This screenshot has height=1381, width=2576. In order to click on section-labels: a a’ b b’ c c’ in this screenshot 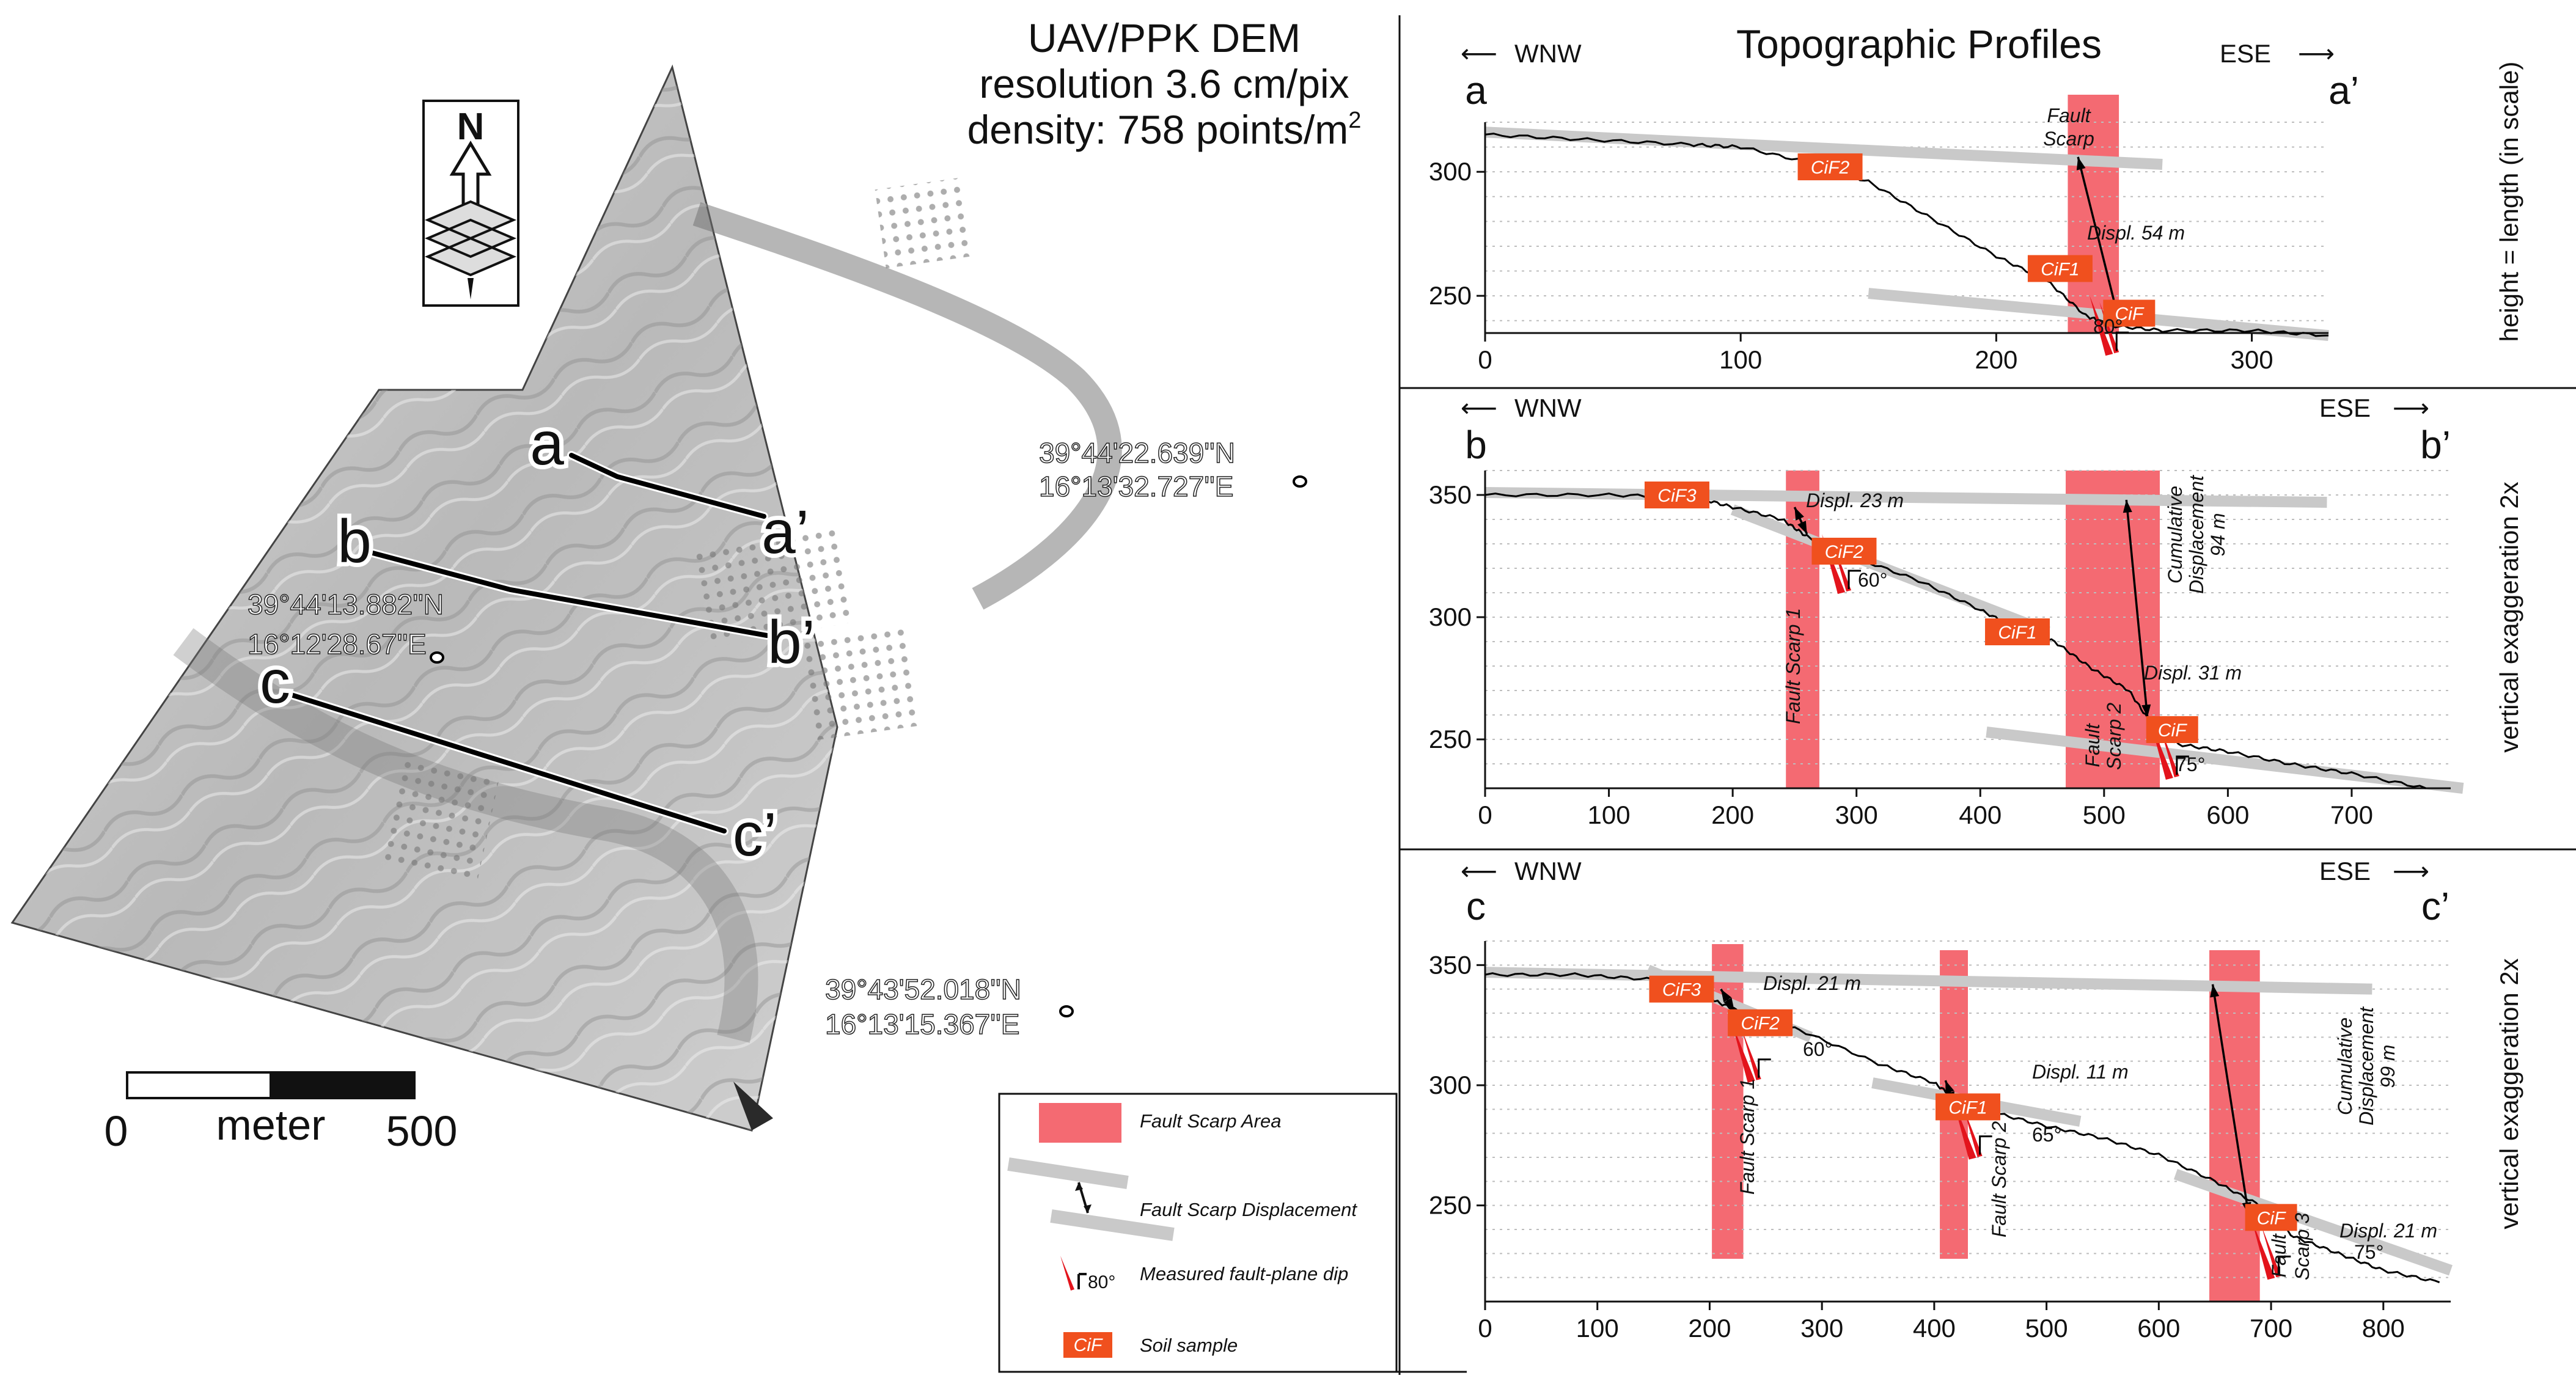, I will do `click(537, 639)`.